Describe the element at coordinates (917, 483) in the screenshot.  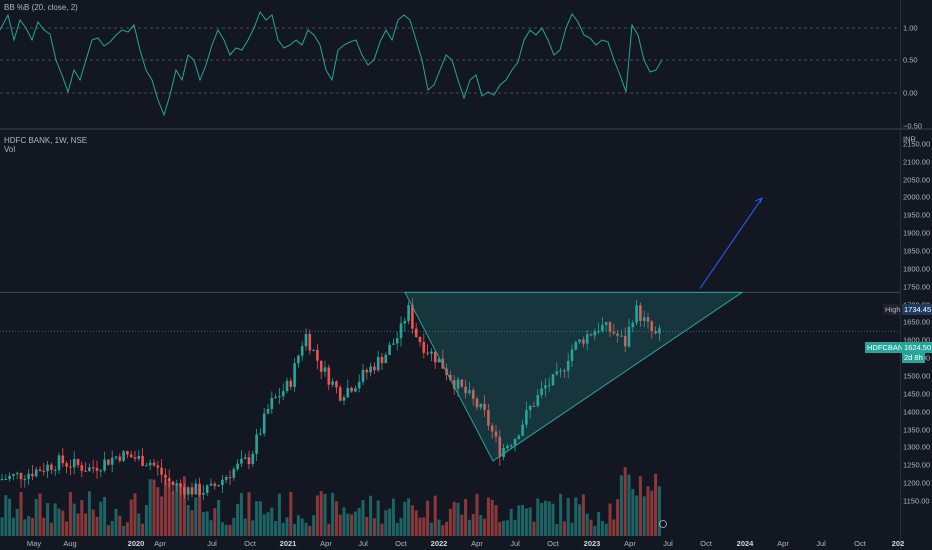
I see `price-level-19: 1200.00` at that location.